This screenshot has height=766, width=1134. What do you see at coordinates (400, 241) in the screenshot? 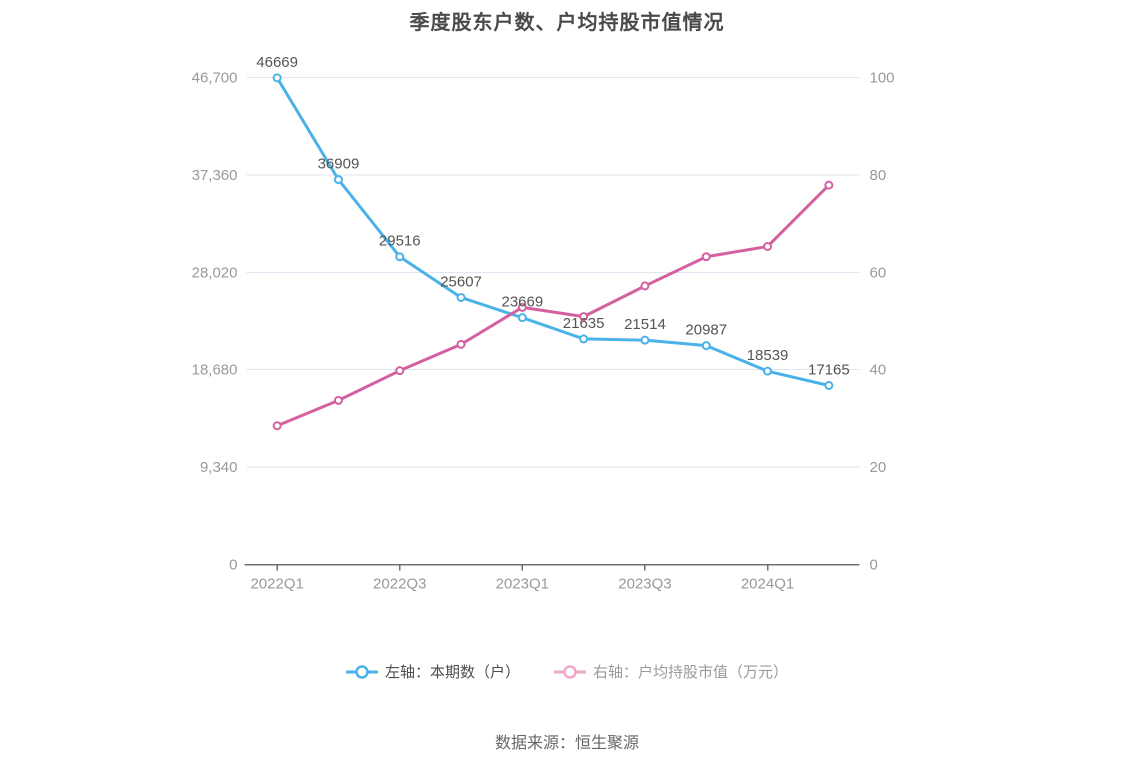
I see `data-point-label: 29516` at bounding box center [400, 241].